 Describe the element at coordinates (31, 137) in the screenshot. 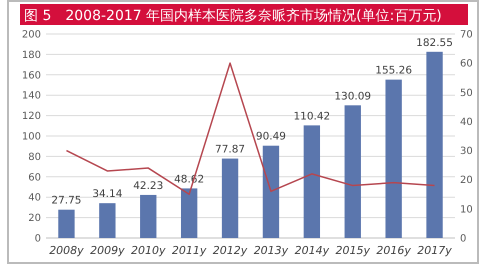

I see `y-tick-label: 100` at that location.